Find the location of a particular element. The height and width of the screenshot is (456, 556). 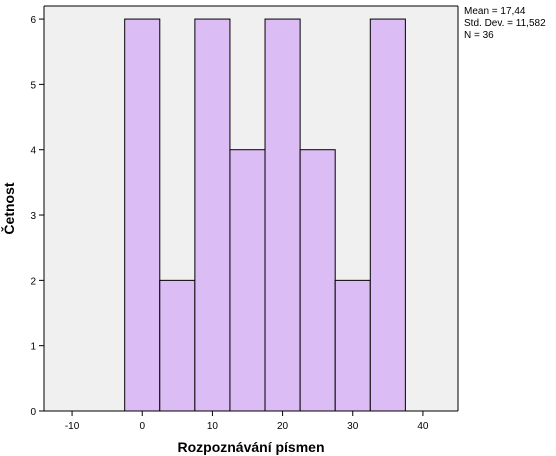

x-tick-label-1: 0 is located at coordinates (142, 426).